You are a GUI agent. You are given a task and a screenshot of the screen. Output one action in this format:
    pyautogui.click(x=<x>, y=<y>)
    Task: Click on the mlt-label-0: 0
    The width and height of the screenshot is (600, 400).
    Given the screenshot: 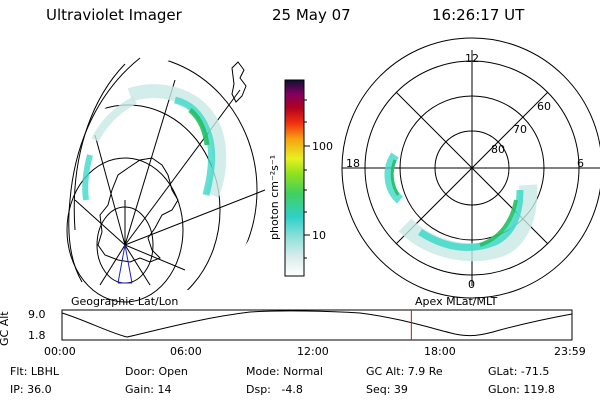 What is the action you would take?
    pyautogui.click(x=471, y=284)
    